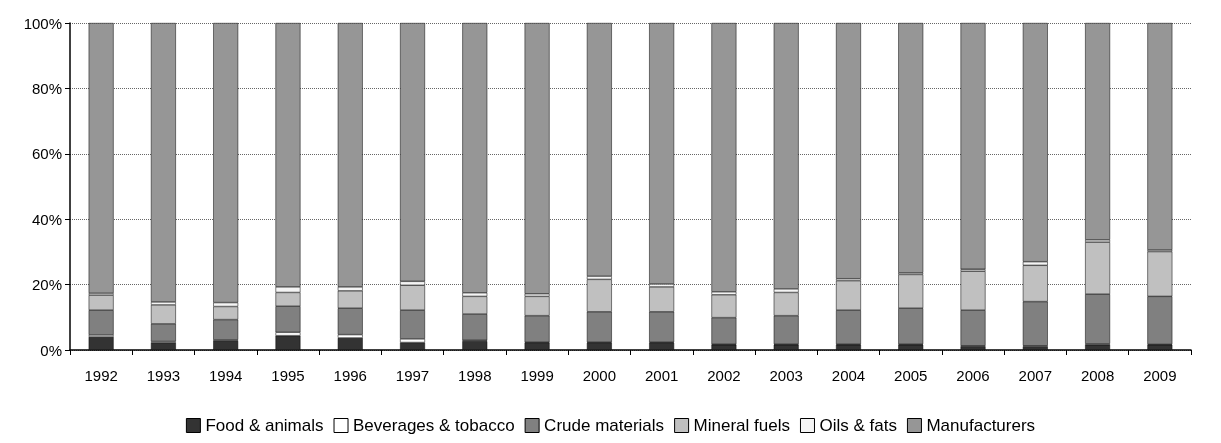 The width and height of the screenshot is (1221, 443). Describe the element at coordinates (226, 375) in the screenshot. I see `x-tick-label: 1994` at that location.